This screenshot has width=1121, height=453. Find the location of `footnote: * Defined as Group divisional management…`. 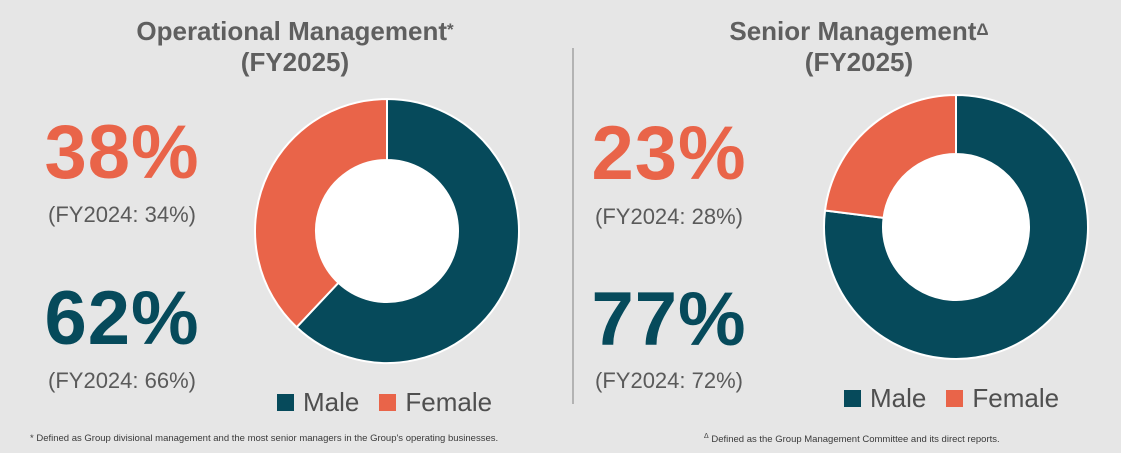

footnote: * Defined as Group divisional management… is located at coordinates (264, 438).